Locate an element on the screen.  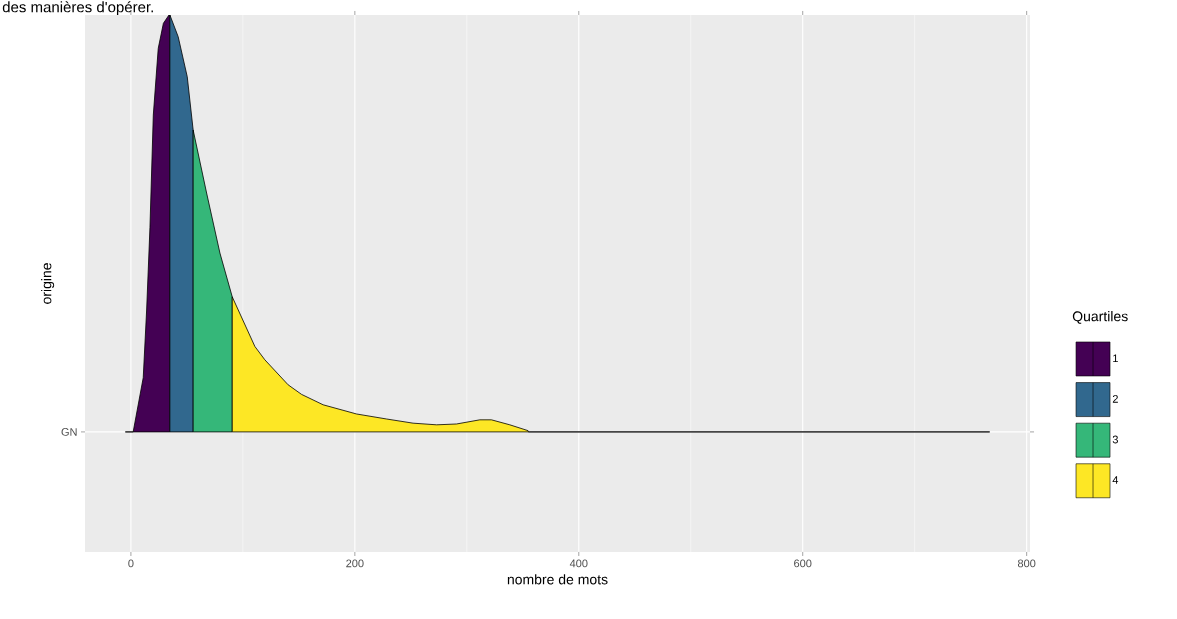
x-axis-title: nombre de mots is located at coordinates (557, 579).